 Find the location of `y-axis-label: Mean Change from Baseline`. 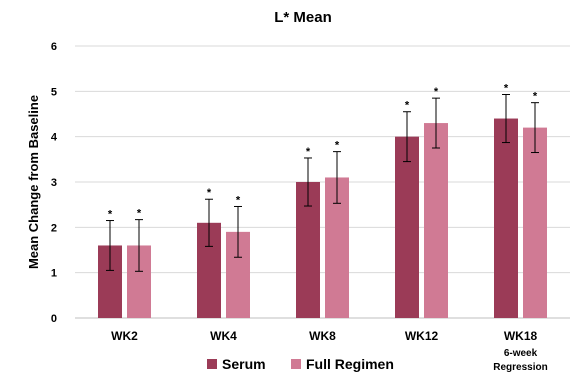

y-axis-label: Mean Change from Baseline is located at coordinates (33, 182).